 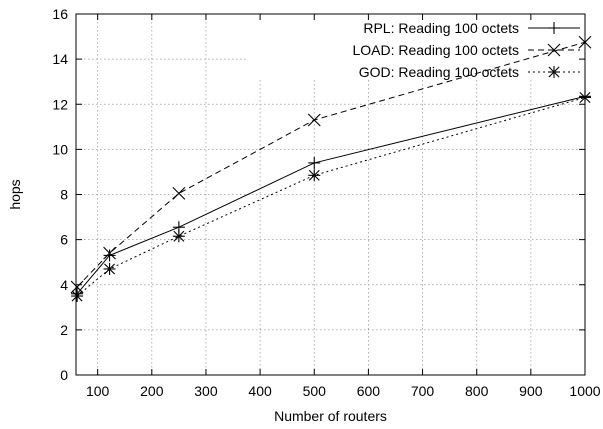 What do you see at coordinates (64, 195) in the screenshot?
I see `y-tick-label: 8` at bounding box center [64, 195].